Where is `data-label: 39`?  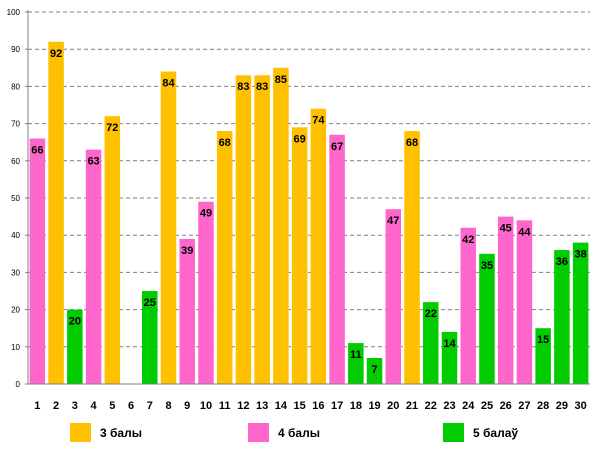
data-label: 39 is located at coordinates (187, 251).